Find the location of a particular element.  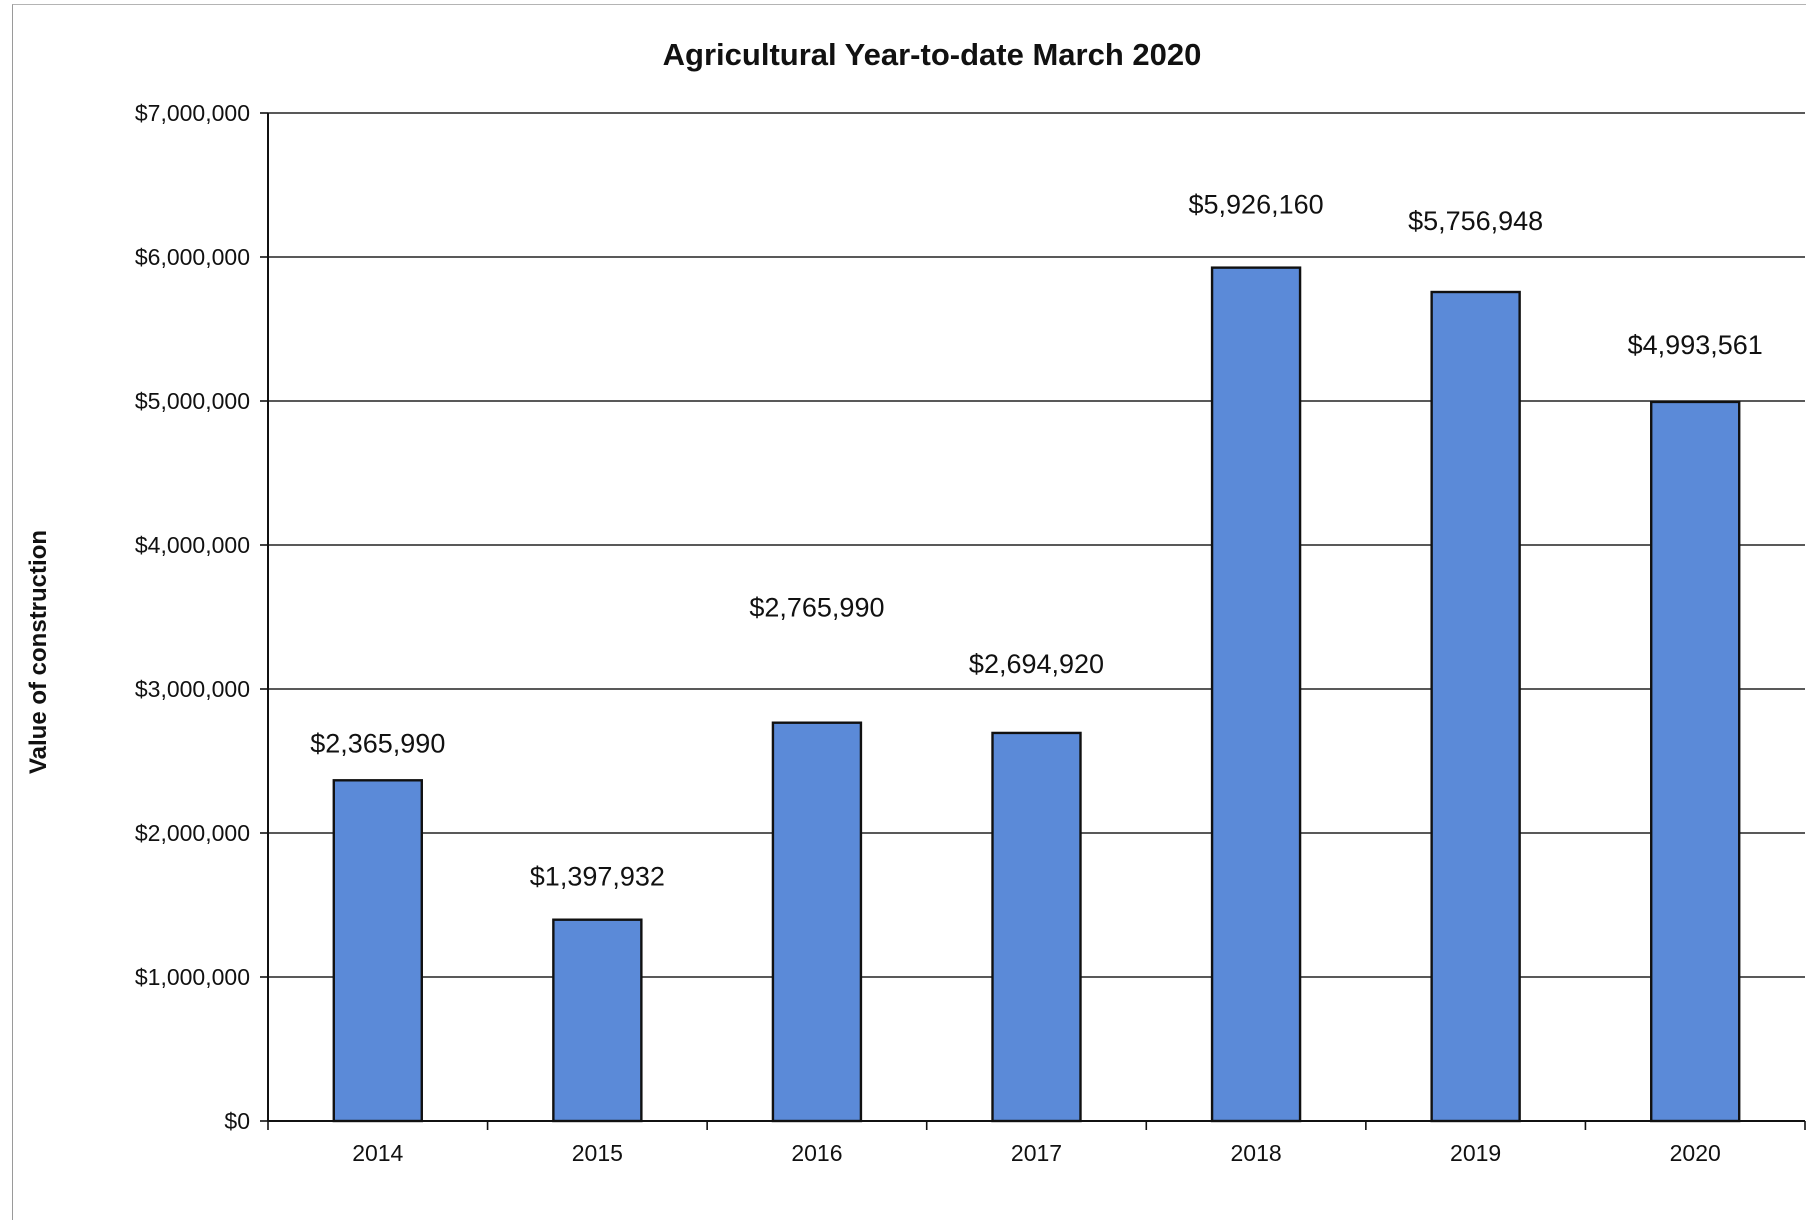

bar-2018 is located at coordinates (1256, 694).